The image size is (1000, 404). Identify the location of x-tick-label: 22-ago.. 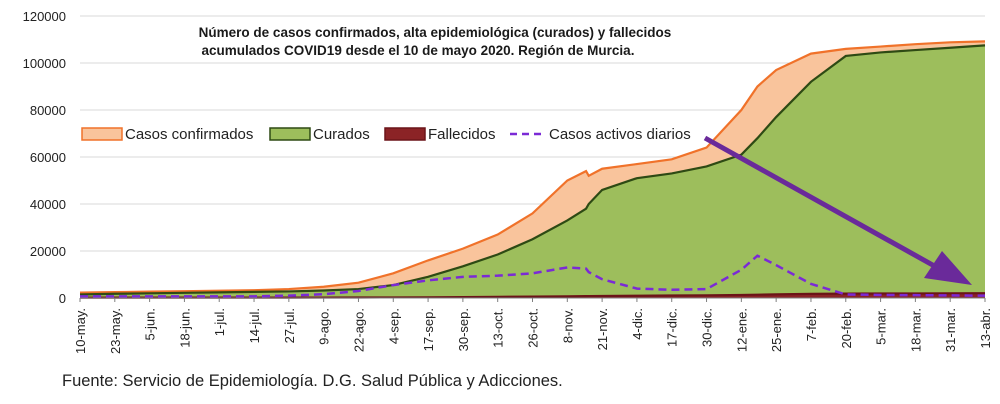
(358, 330).